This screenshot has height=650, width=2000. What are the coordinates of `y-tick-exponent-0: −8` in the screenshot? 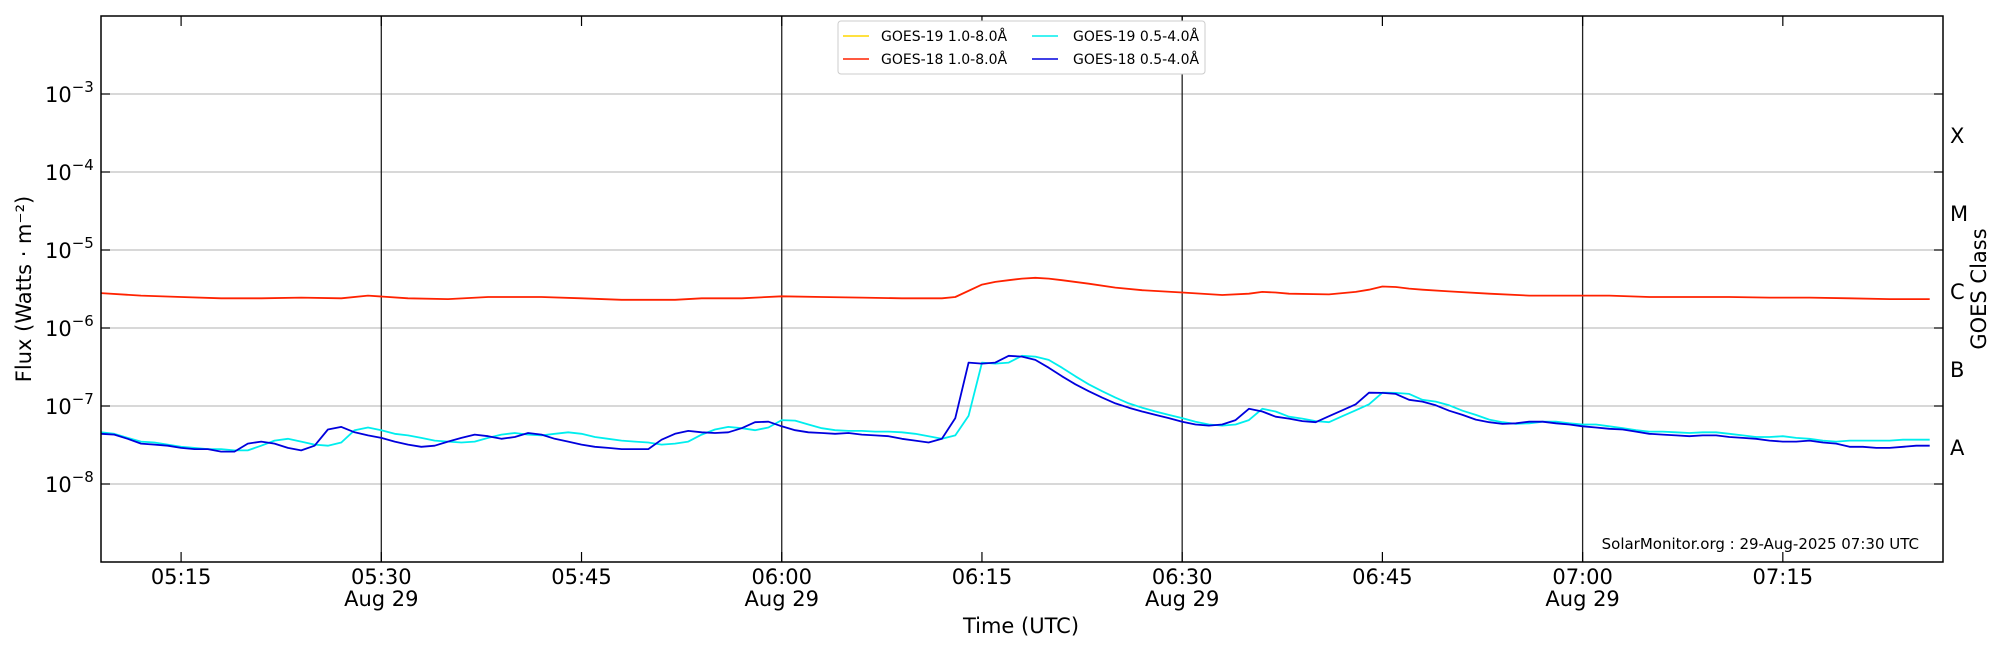 It's located at (83, 477).